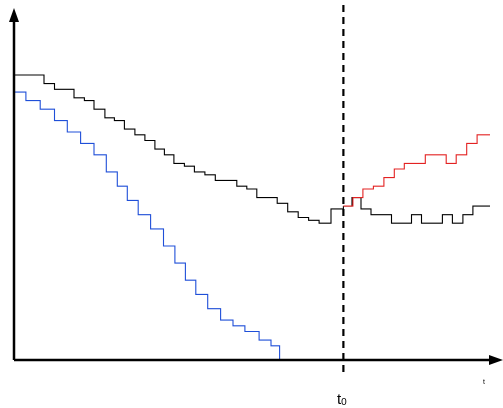 This screenshot has width=503, height=408. I want to click on t0-marker-label-main: t, so click(339, 399).